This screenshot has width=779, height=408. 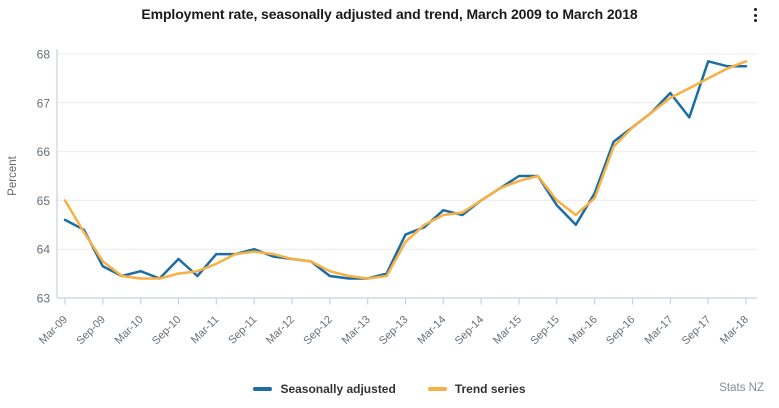 What do you see at coordinates (44, 152) in the screenshot?
I see `svg-text: 66` at bounding box center [44, 152].